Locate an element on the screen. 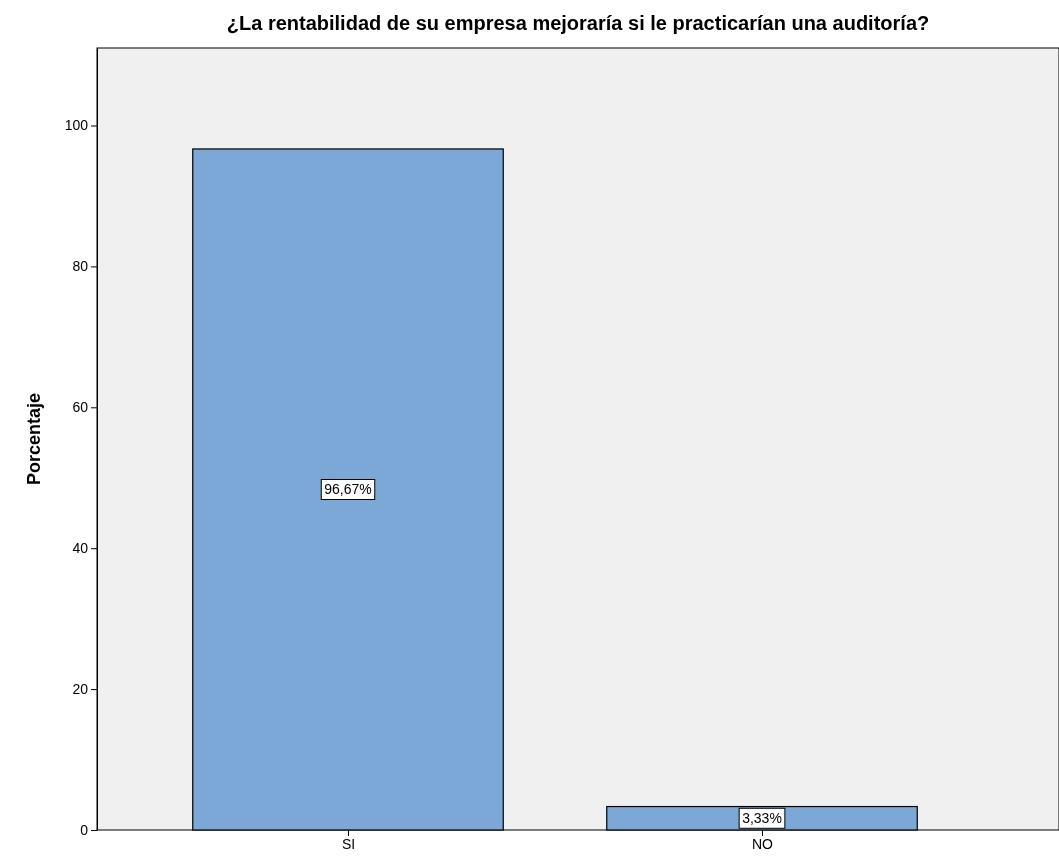 This screenshot has width=1059, height=868. data-label: 3,33% is located at coordinates (762, 818).